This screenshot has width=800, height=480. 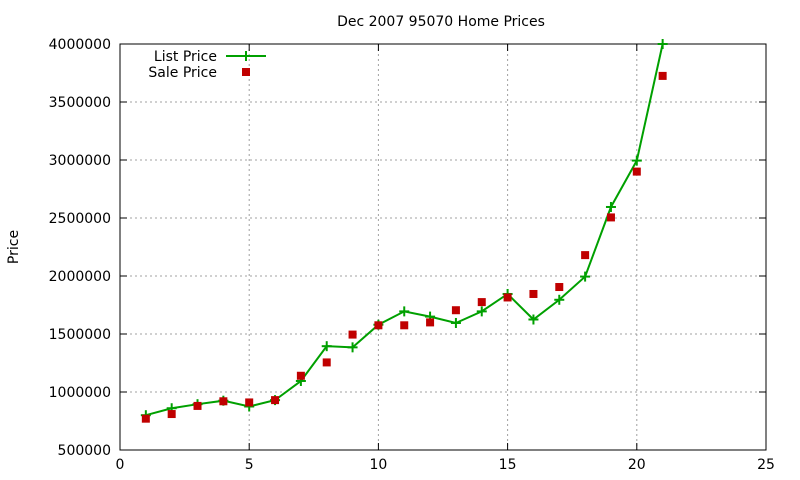 What do you see at coordinates (120, 465) in the screenshot?
I see `x-tick-label: 0` at bounding box center [120, 465].